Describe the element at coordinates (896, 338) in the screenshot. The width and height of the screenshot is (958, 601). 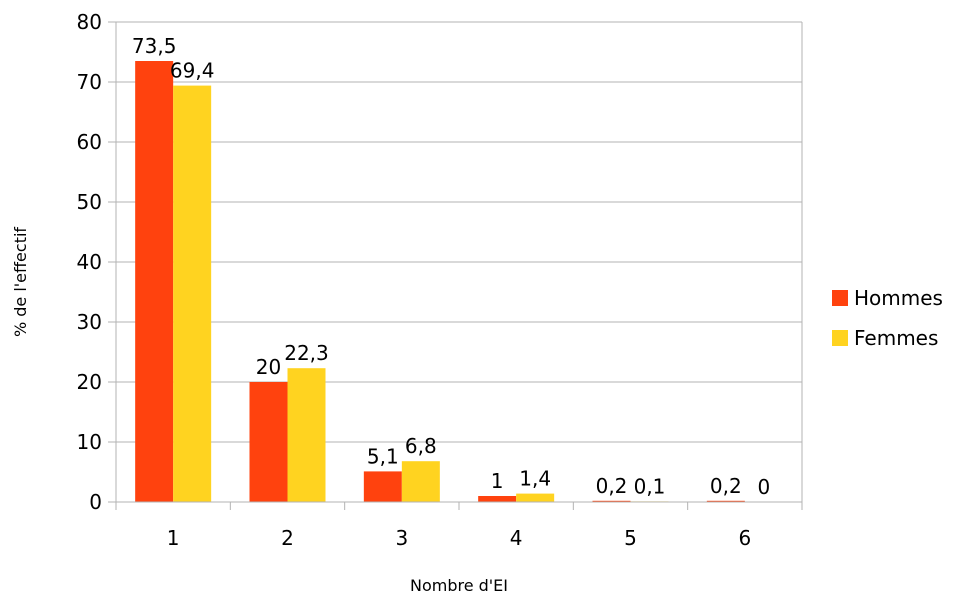
I see `legend-label-femmes: Femmes` at that location.